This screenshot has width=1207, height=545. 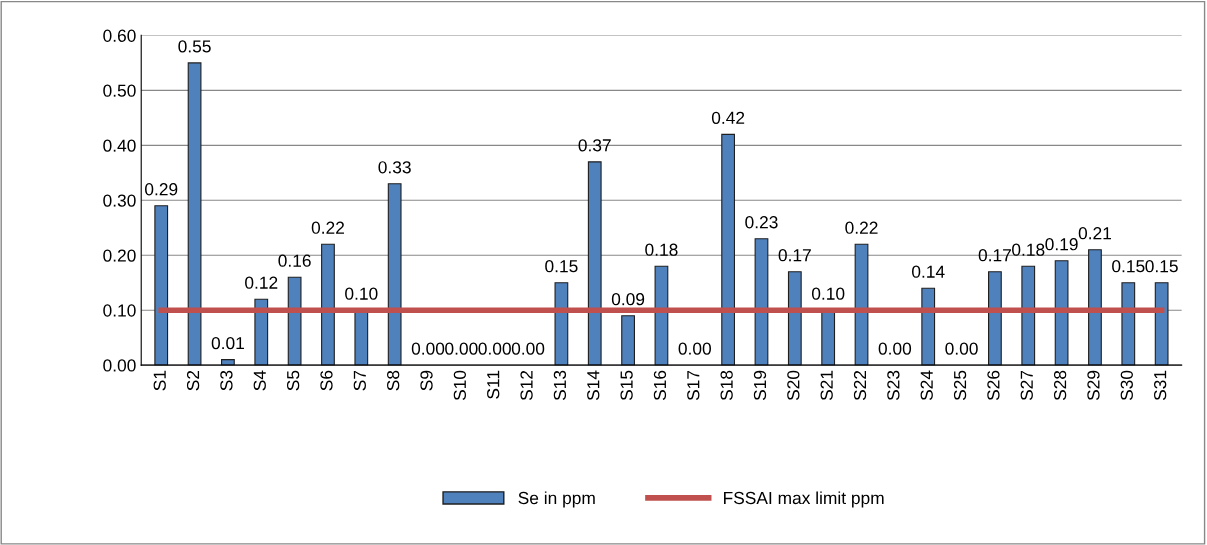 I want to click on x-tick-label: S23, so click(x=893, y=385).